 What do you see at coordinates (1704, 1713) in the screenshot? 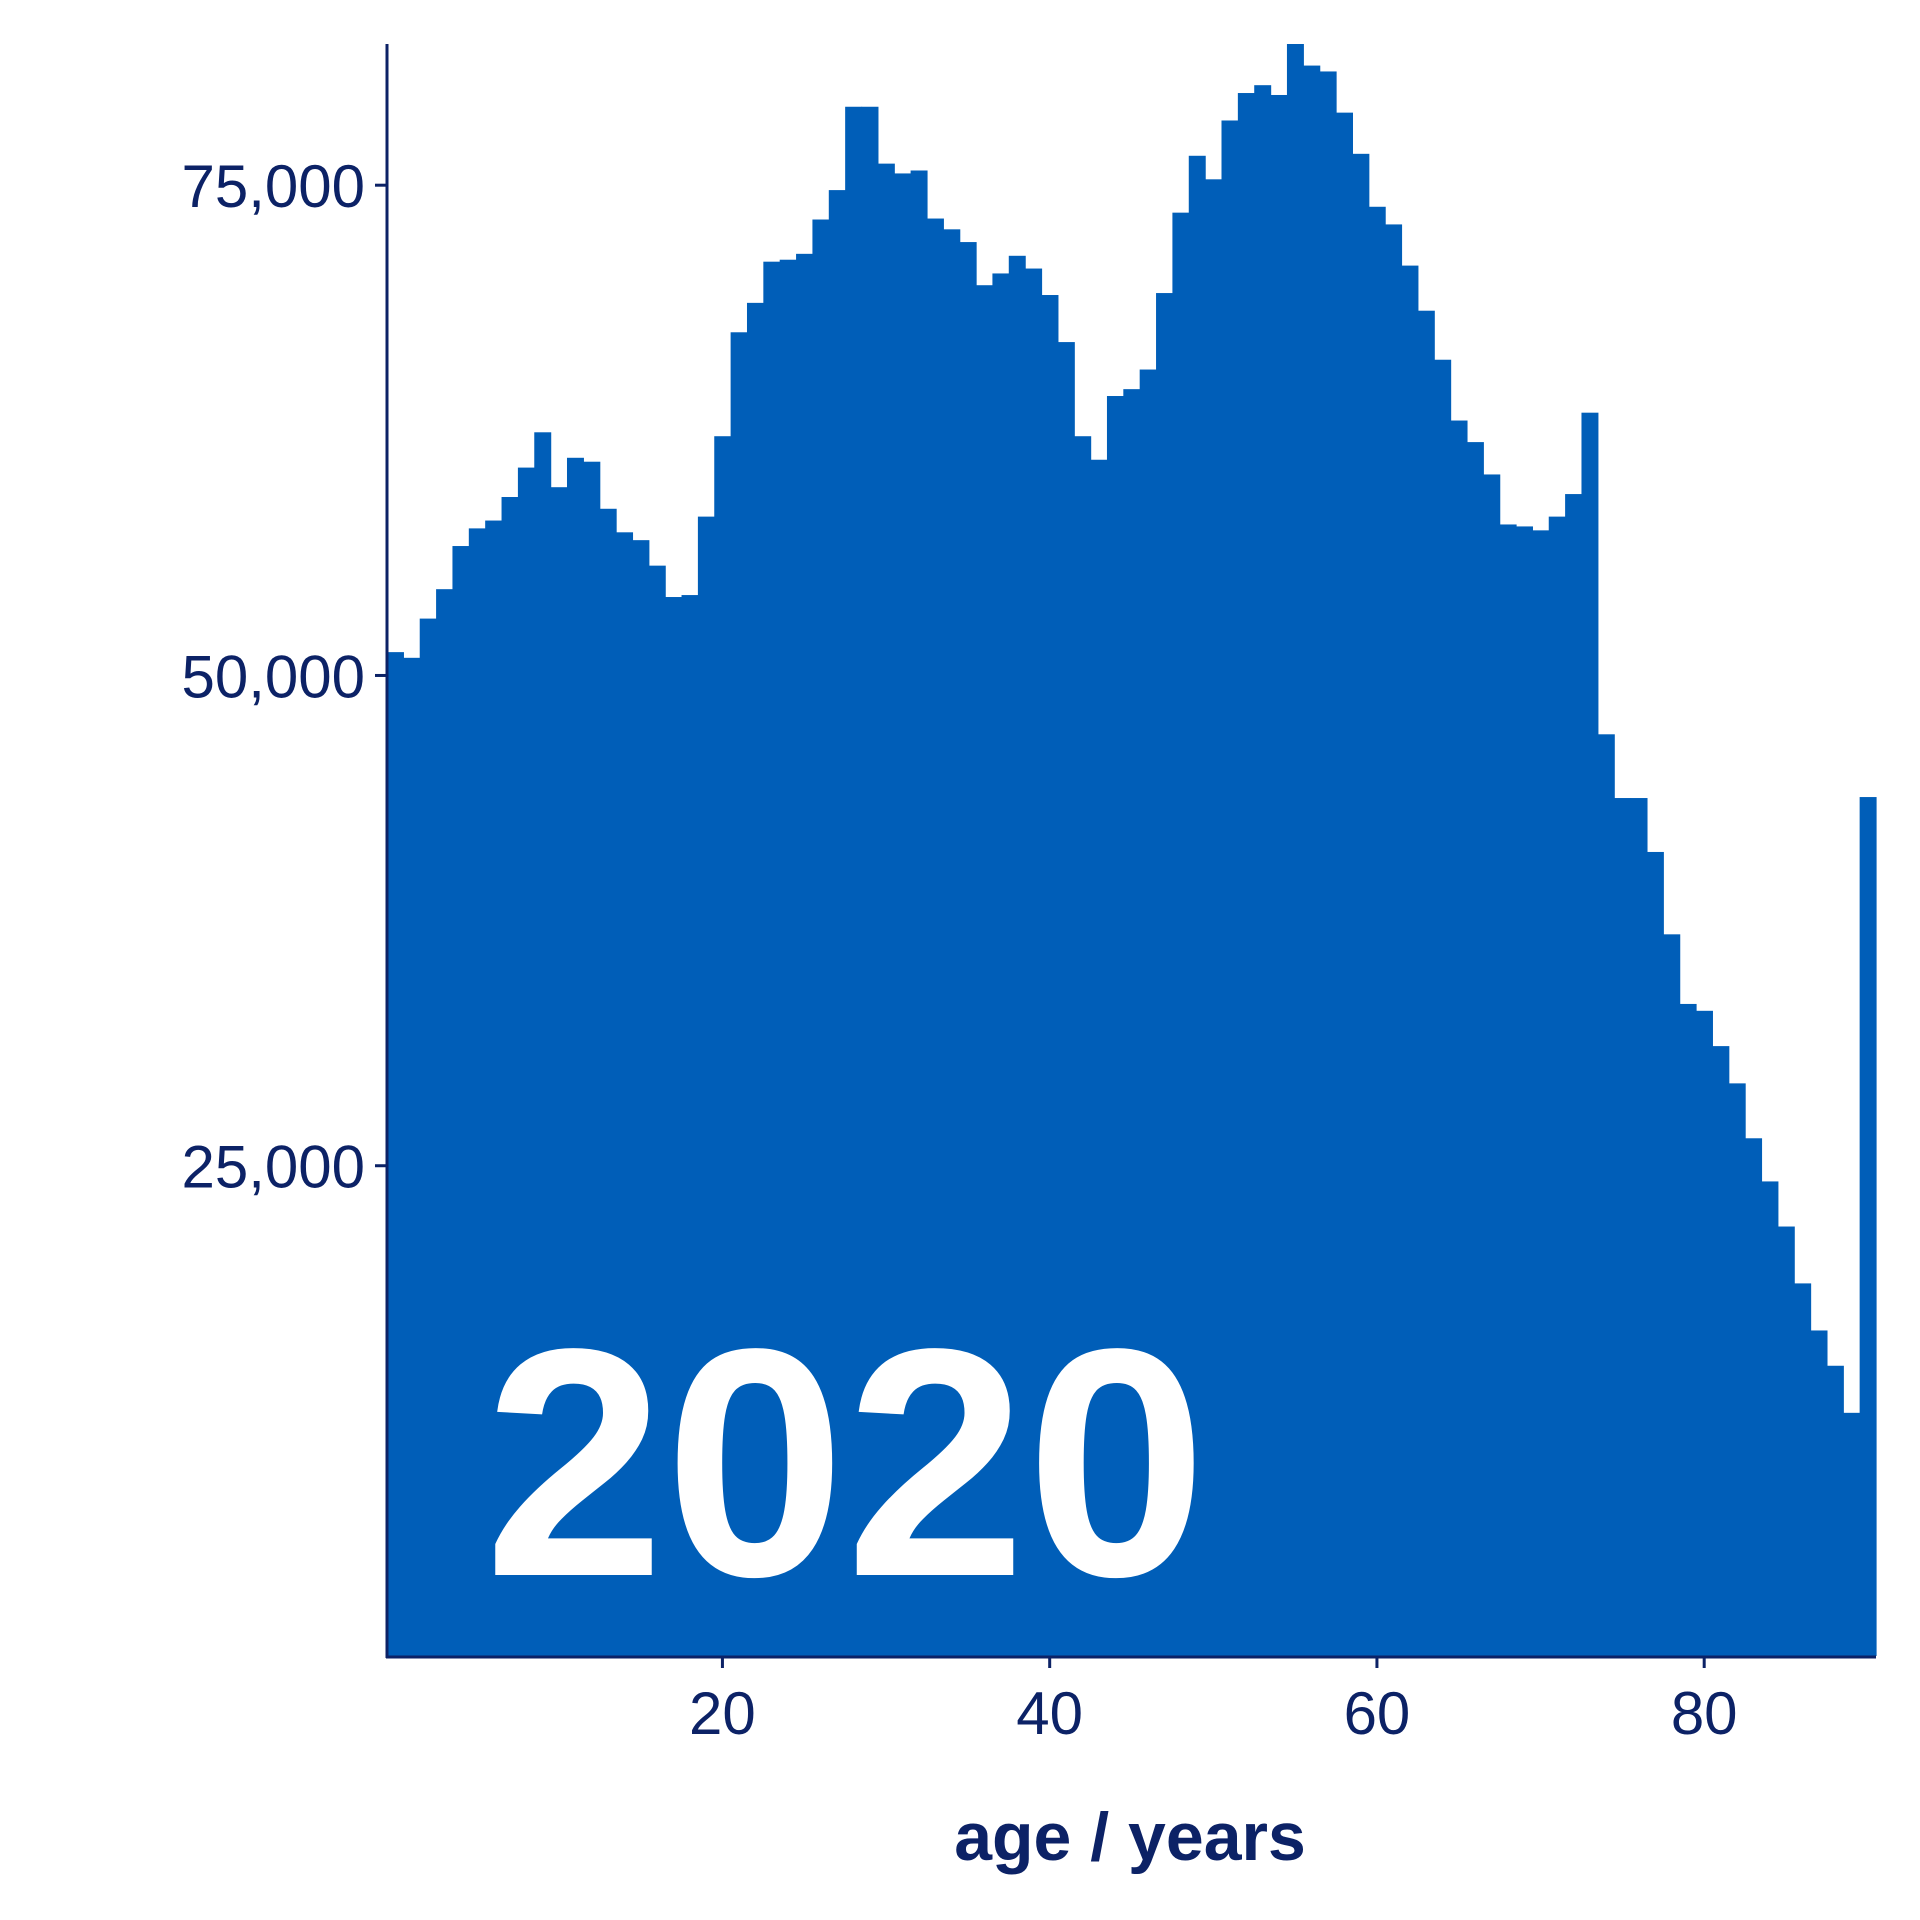
I see `x-tick-label: 80` at bounding box center [1704, 1713].